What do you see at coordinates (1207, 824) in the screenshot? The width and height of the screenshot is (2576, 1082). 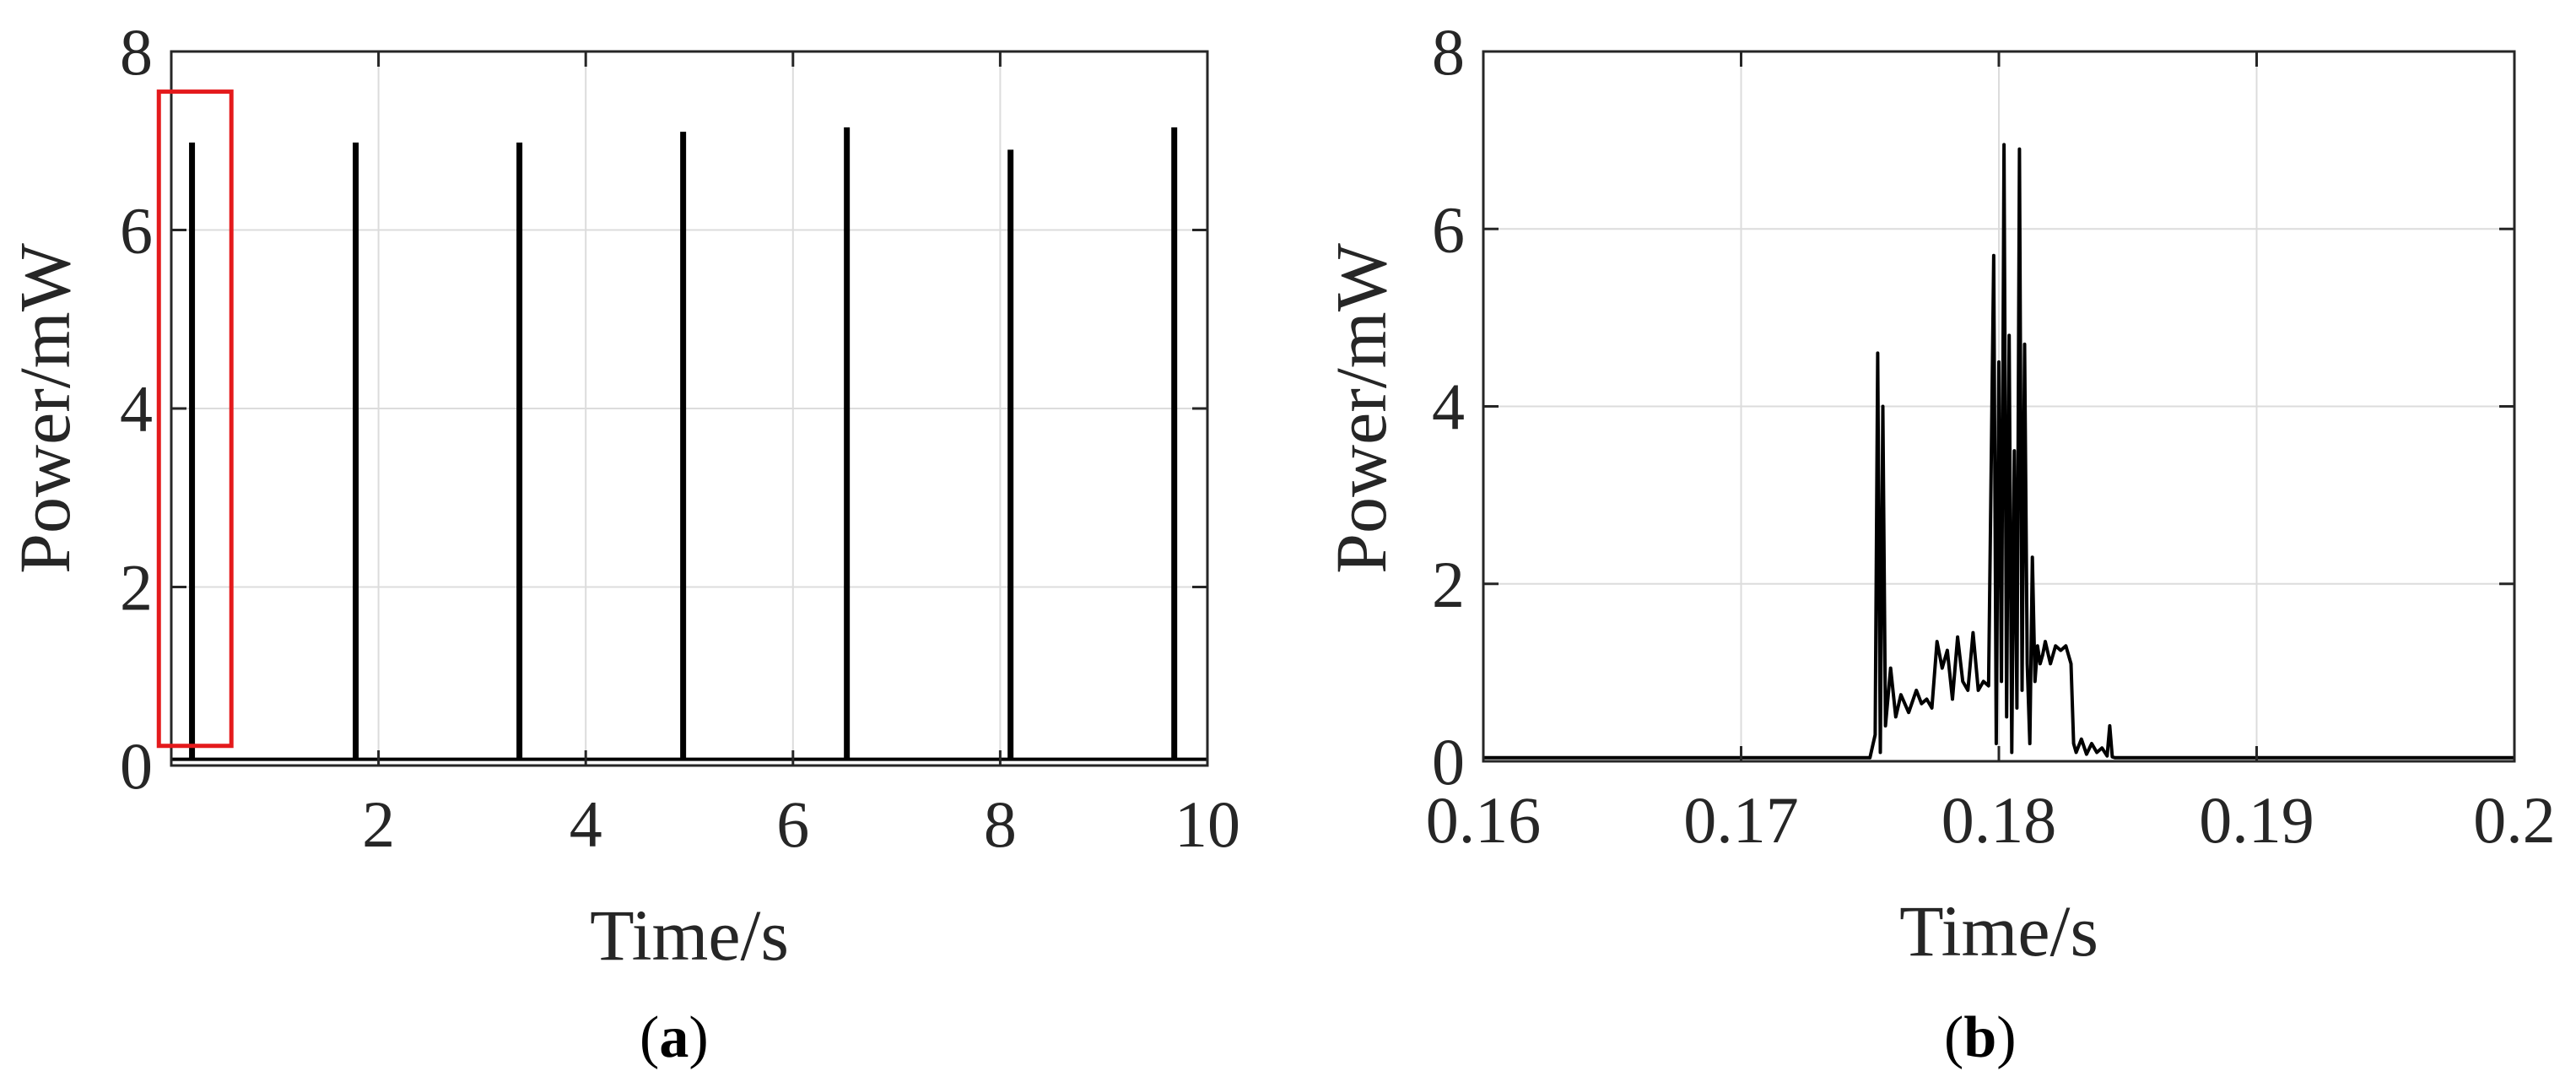 I see `panel-a-x-tick-label: 10` at bounding box center [1207, 824].